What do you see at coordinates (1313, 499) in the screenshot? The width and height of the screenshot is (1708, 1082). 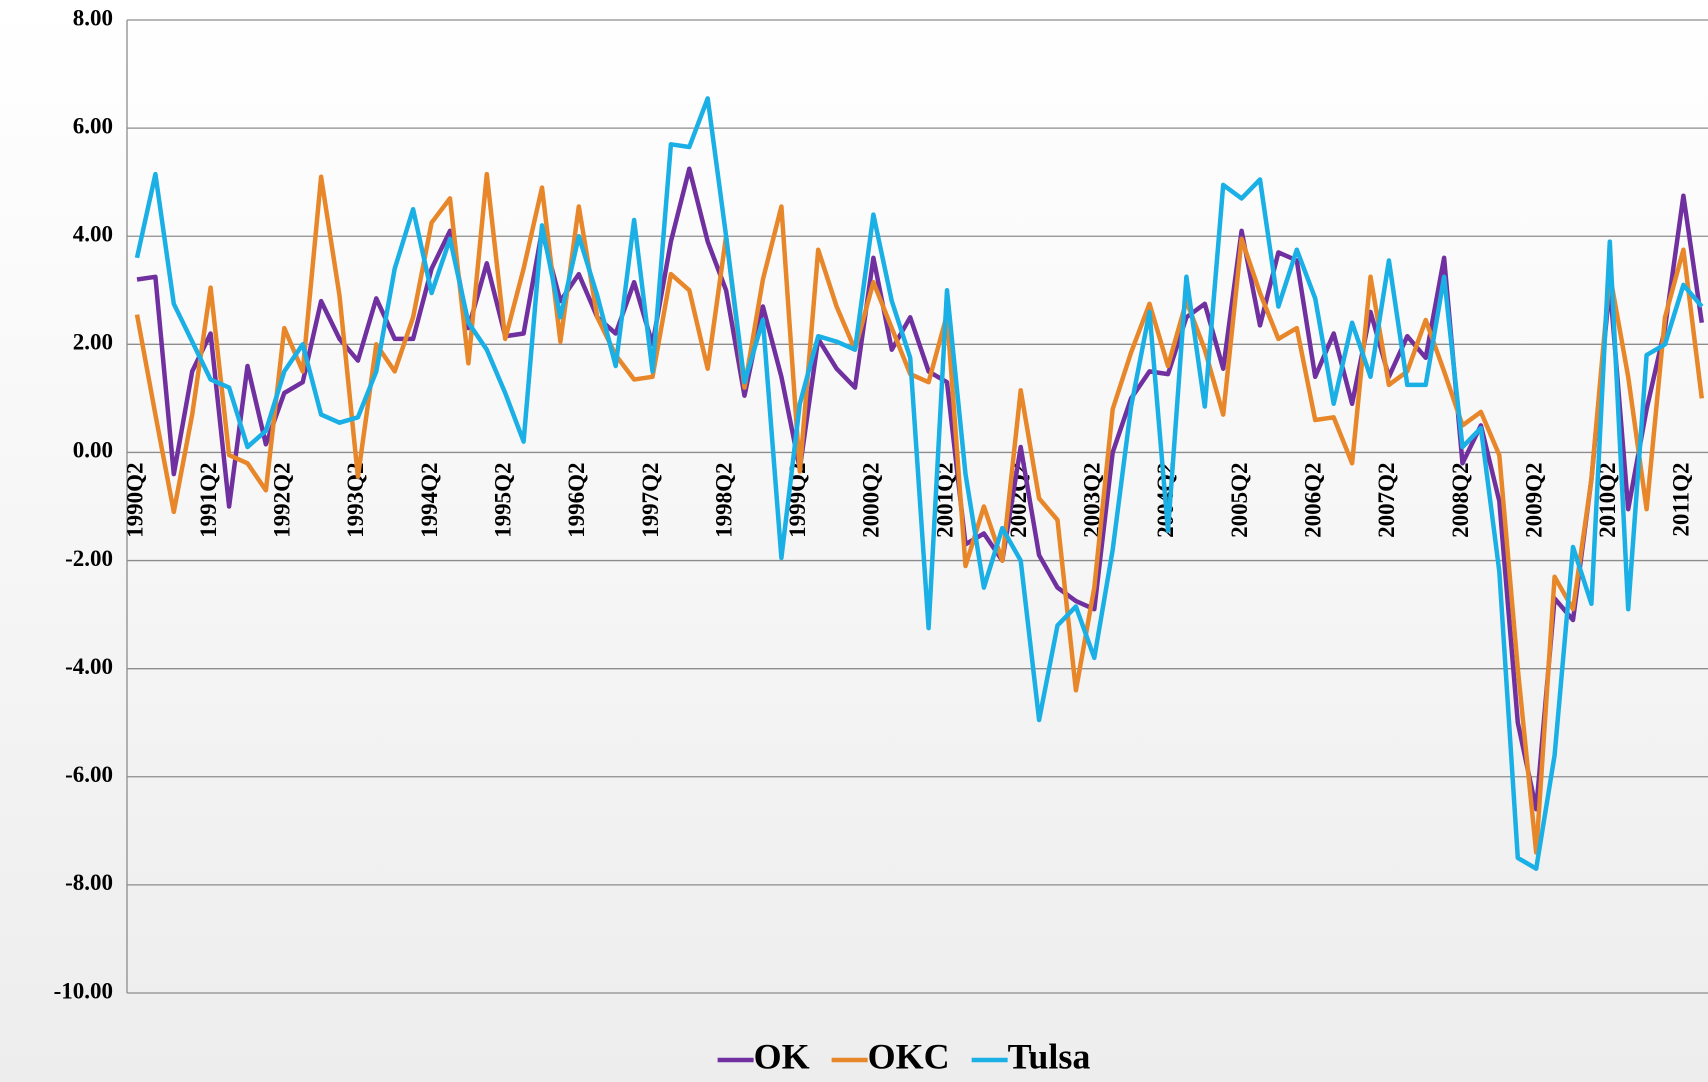 I see `x-tick-label: 2006Q2` at bounding box center [1313, 499].